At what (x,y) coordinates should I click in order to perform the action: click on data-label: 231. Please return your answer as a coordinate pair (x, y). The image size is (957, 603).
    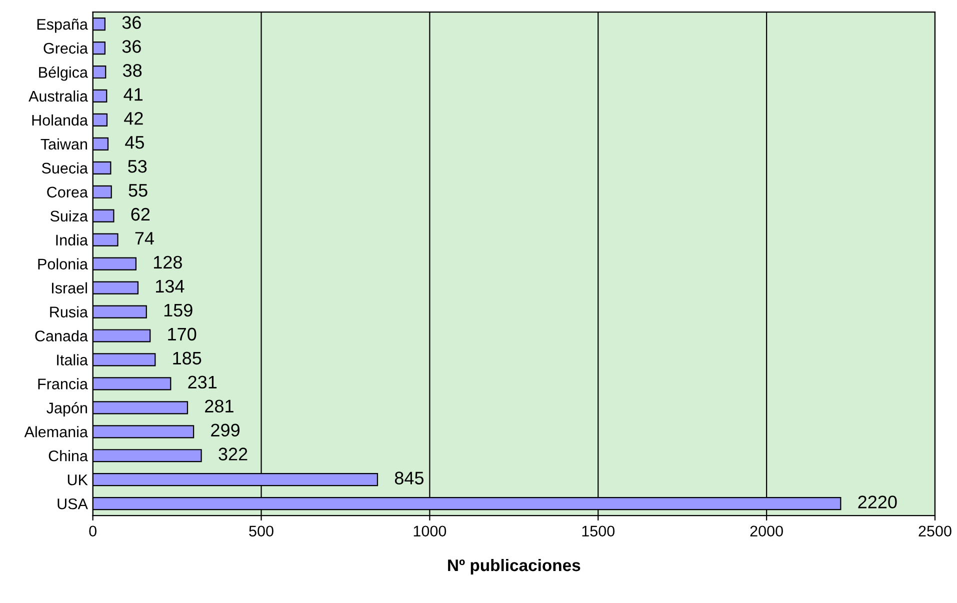
    Looking at the image, I should click on (202, 382).